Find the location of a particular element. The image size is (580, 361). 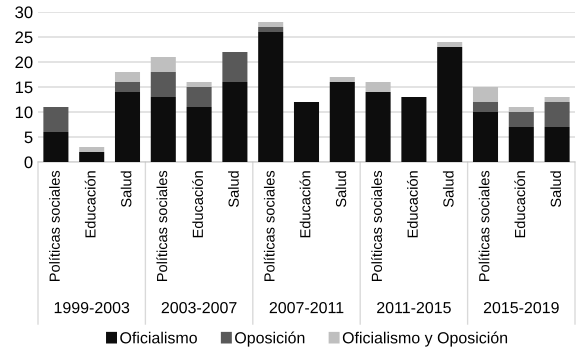

y-tick-label: 25 is located at coordinates (23, 37).